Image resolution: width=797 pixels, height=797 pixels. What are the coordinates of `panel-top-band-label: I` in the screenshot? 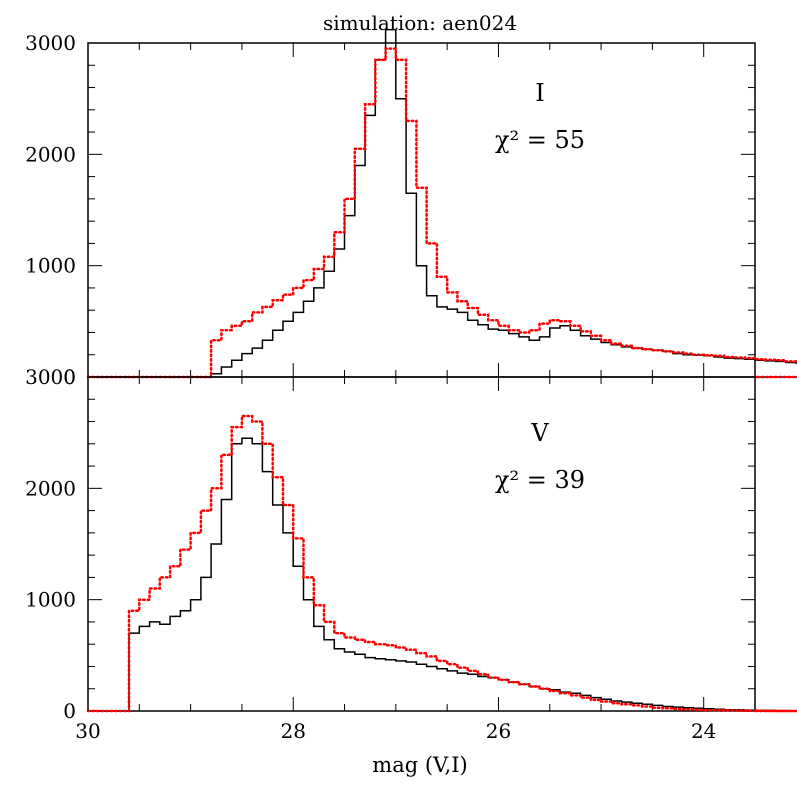 It's located at (539, 93).